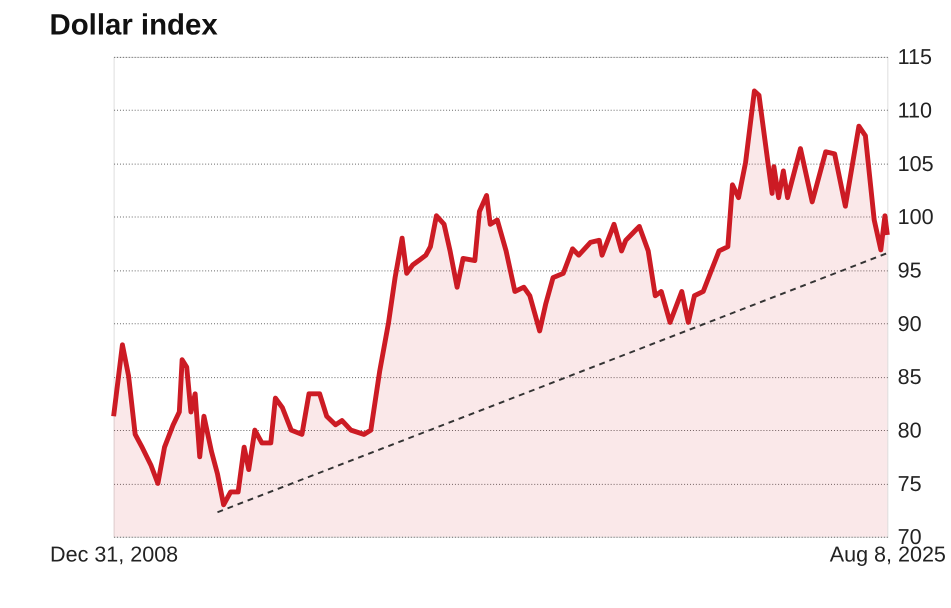 This screenshot has height=608, width=951. I want to click on y-tick-label: 90, so click(910, 324).